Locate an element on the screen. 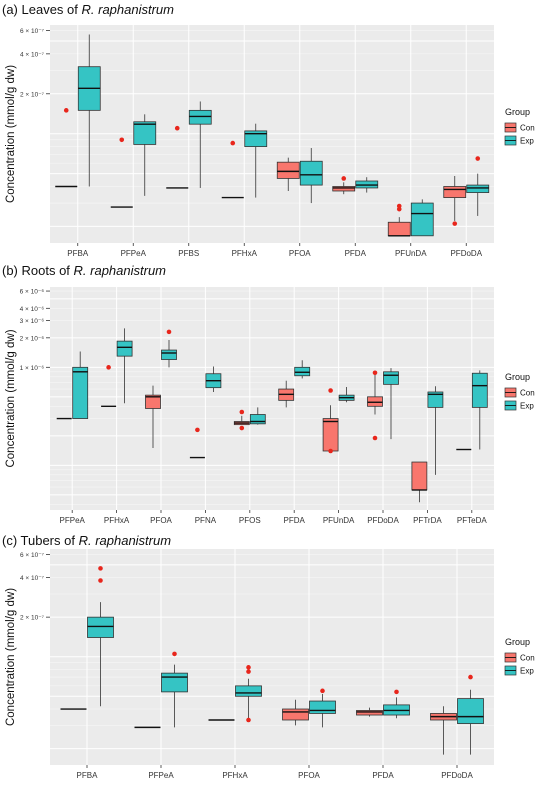 This screenshot has width=550, height=786. panel-title-text: (c) Tubers of is located at coordinates (40, 540).